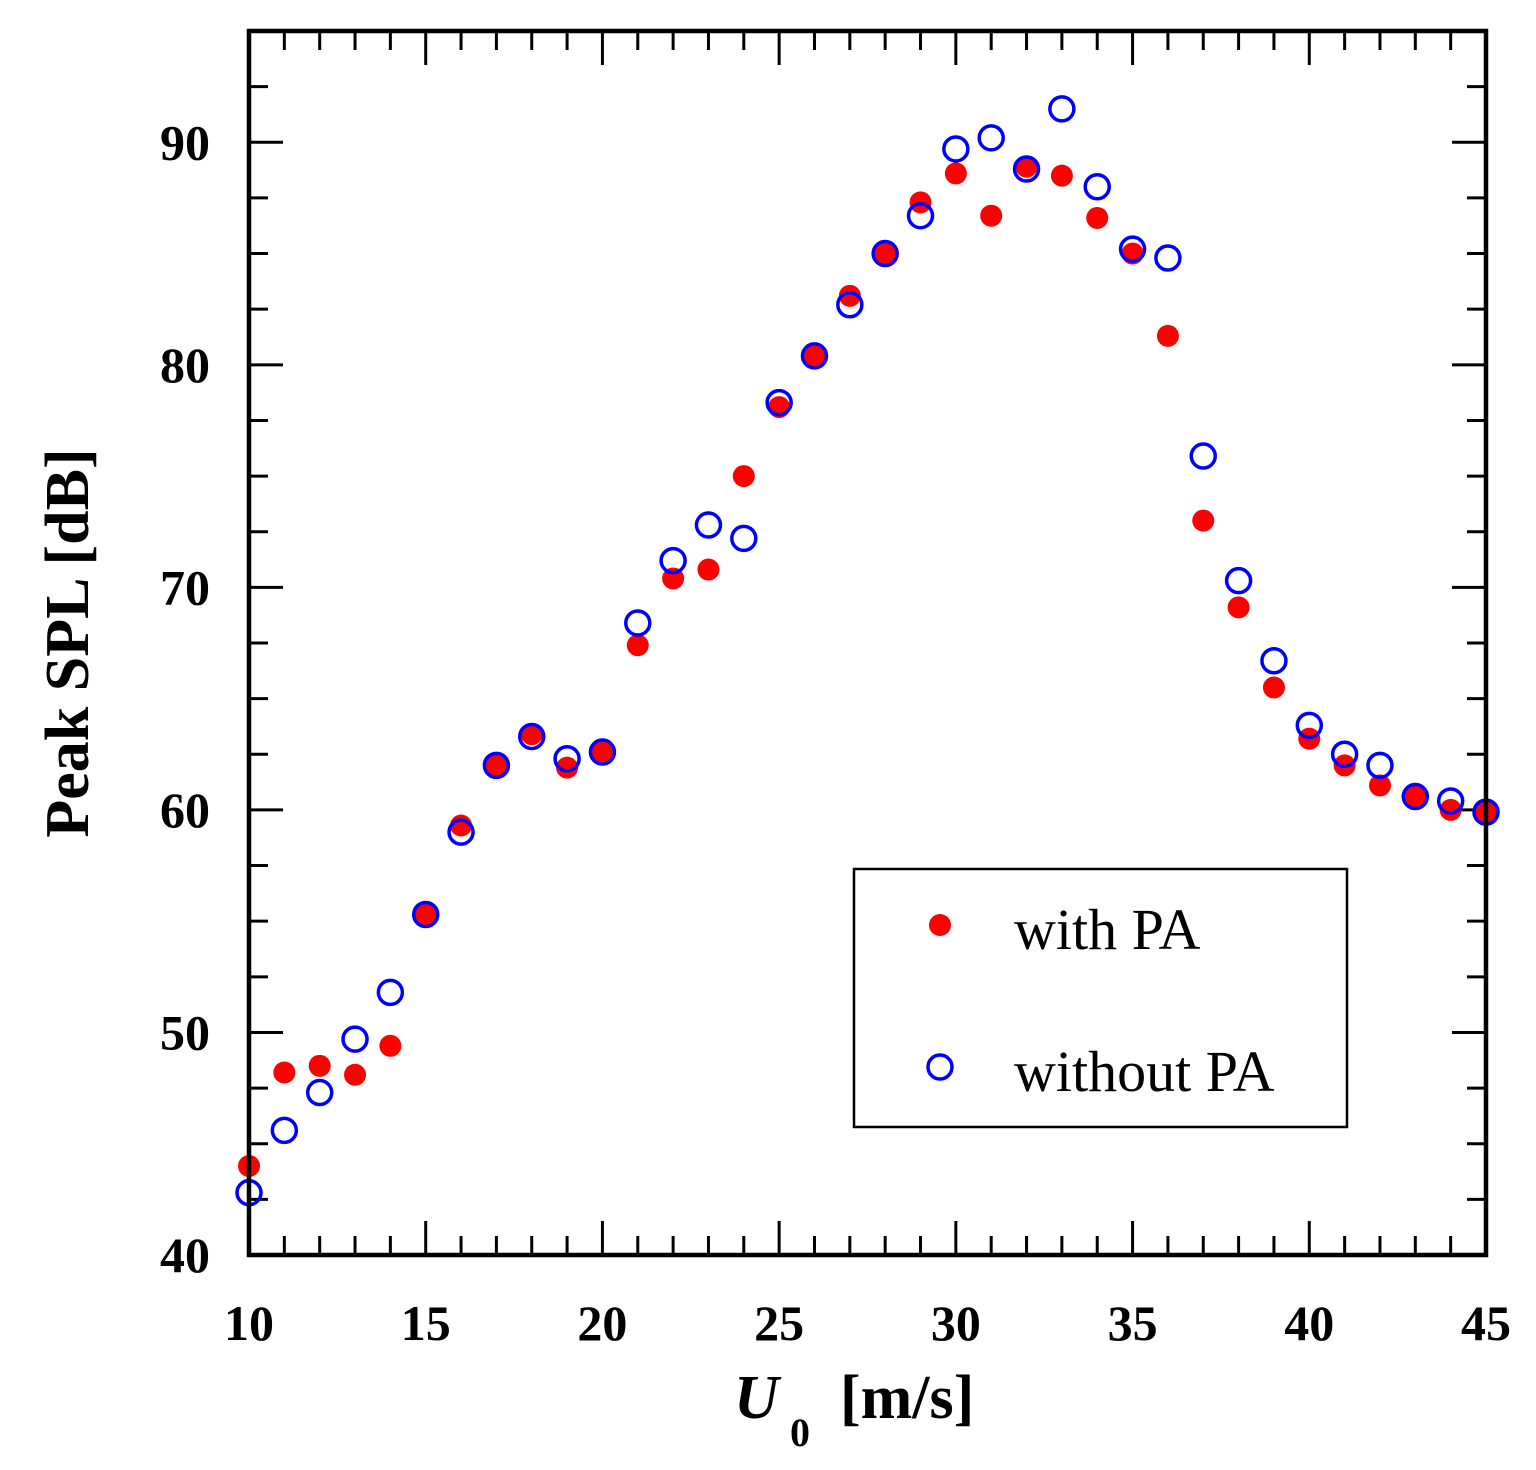  What do you see at coordinates (68, 642) in the screenshot?
I see `y-axis-title: Peak SPL [dB]` at bounding box center [68, 642].